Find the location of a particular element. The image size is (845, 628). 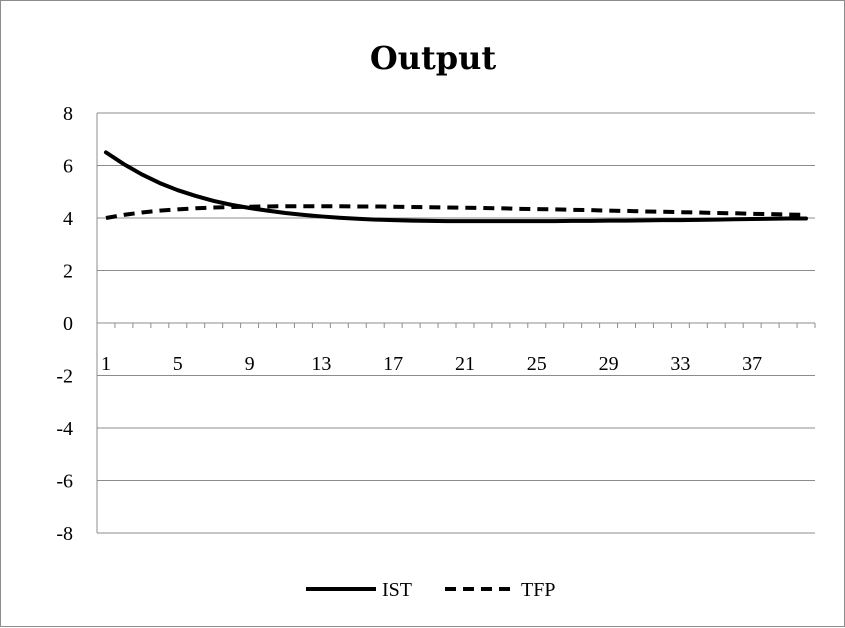

x-tick-label: 37 is located at coordinates (752, 364).